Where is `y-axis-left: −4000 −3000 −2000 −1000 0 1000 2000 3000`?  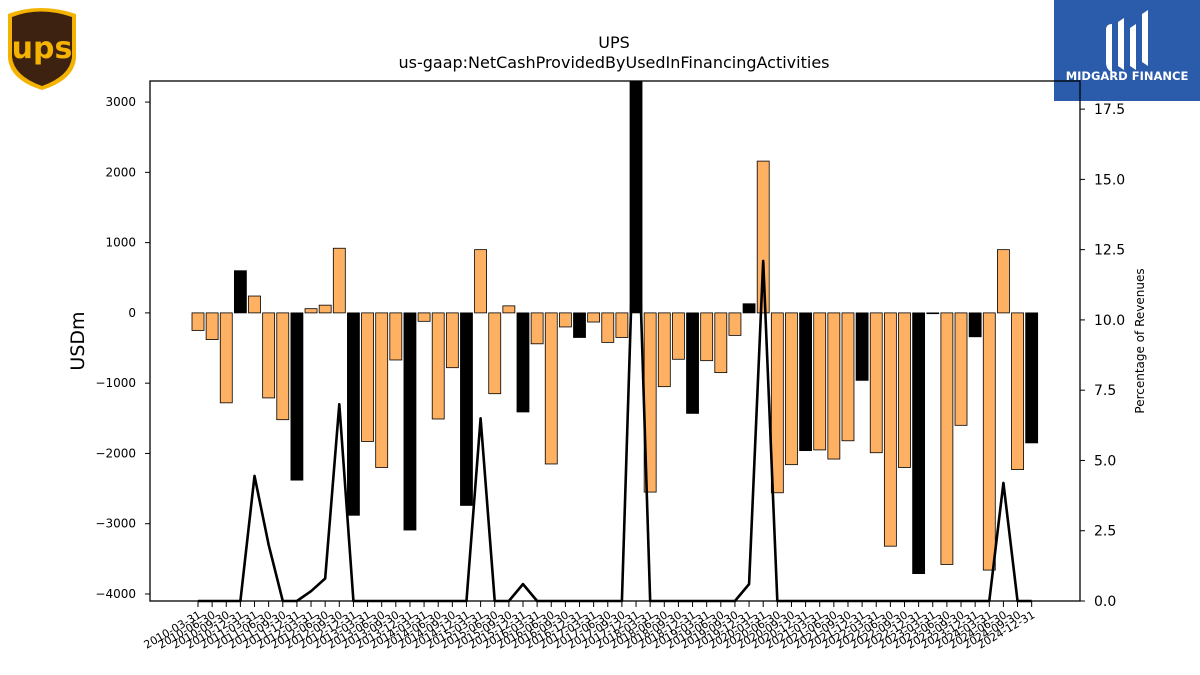
y-axis-left: −4000 −3000 −2000 −1000 0 1000 2000 3000 is located at coordinates (122, 348).